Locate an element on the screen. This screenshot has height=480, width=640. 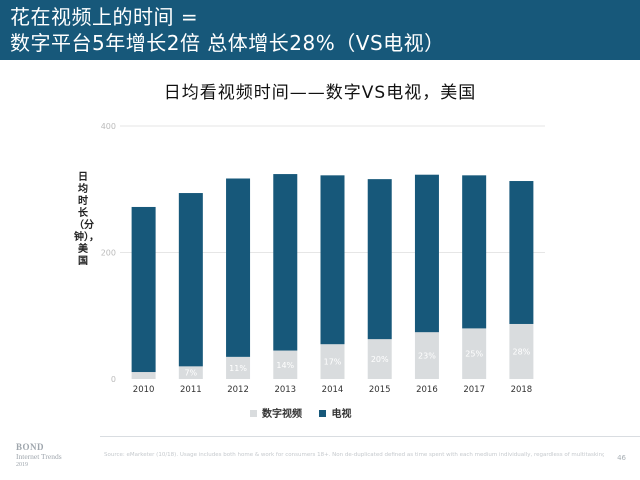
x-tick-label: 2016 is located at coordinates (427, 390).